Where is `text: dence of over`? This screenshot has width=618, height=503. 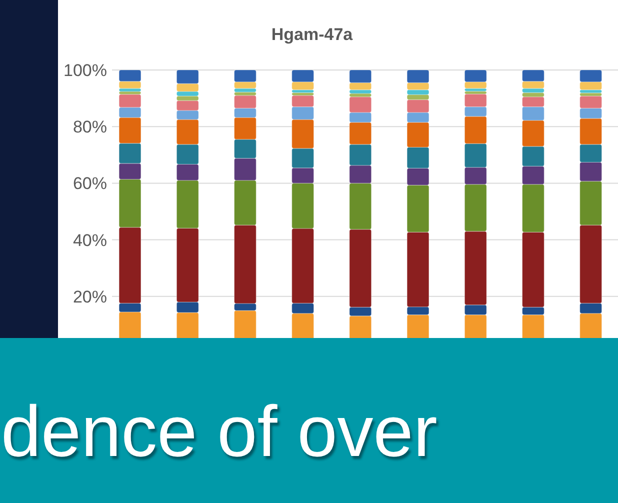
text: dence of over is located at coordinates (219, 432).